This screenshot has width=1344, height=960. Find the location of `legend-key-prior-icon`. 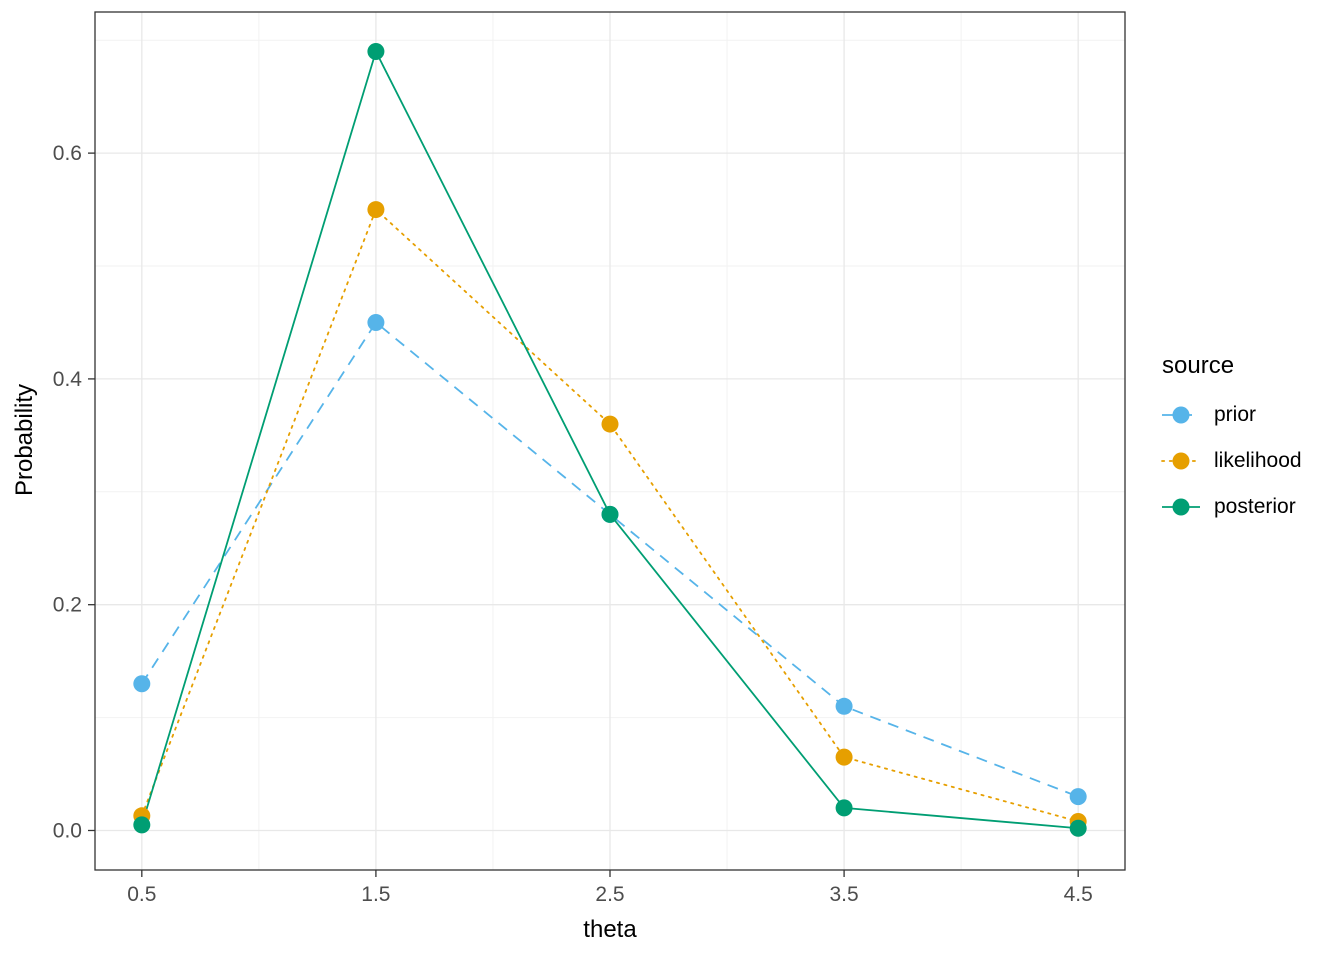

legend-key-prior-icon is located at coordinates (1181, 415).